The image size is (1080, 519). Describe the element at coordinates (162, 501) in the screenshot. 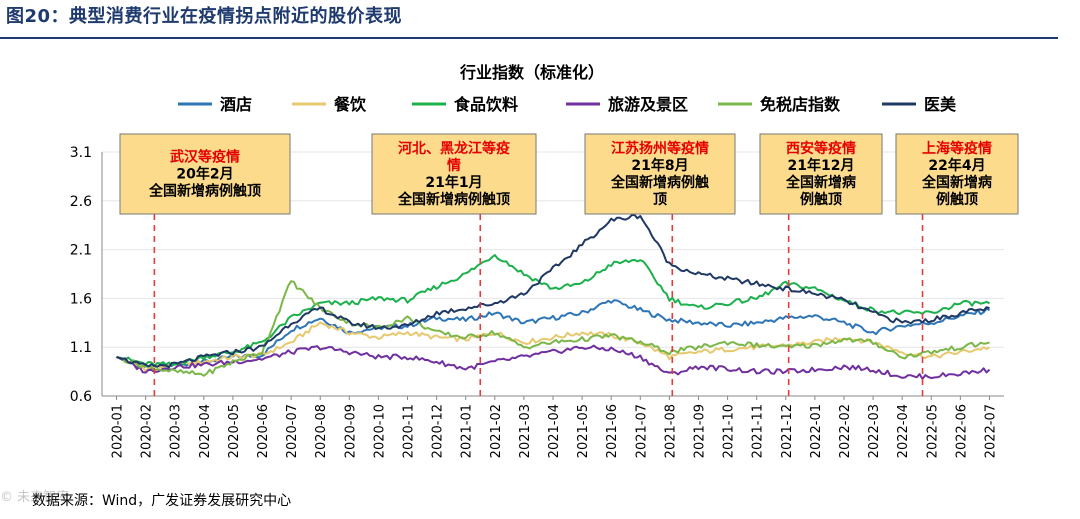

I see `source-note: 数据来源：Wind，广发证券发展研究中心` at that location.